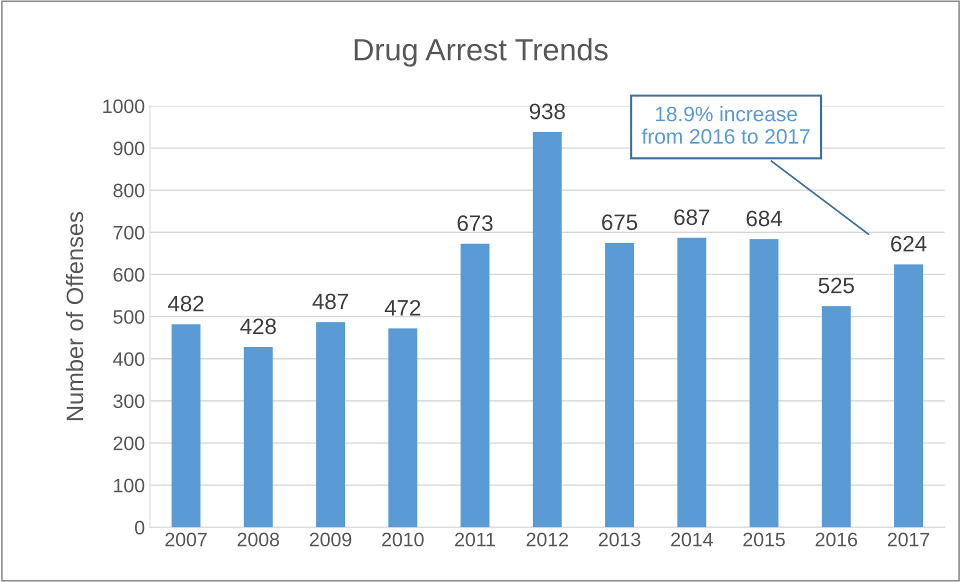 Image resolution: width=961 pixels, height=582 pixels. What do you see at coordinates (764, 218) in the screenshot?
I see `data-label: 684` at bounding box center [764, 218].